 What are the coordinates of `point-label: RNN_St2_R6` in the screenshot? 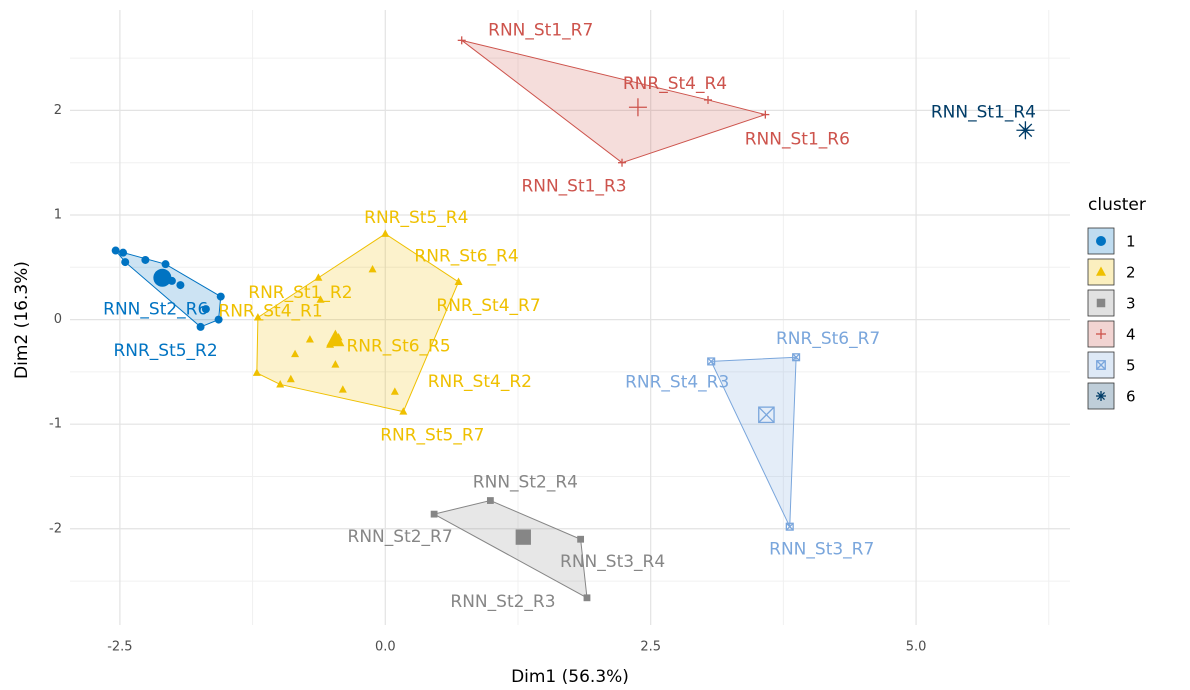 It's located at (155, 310).